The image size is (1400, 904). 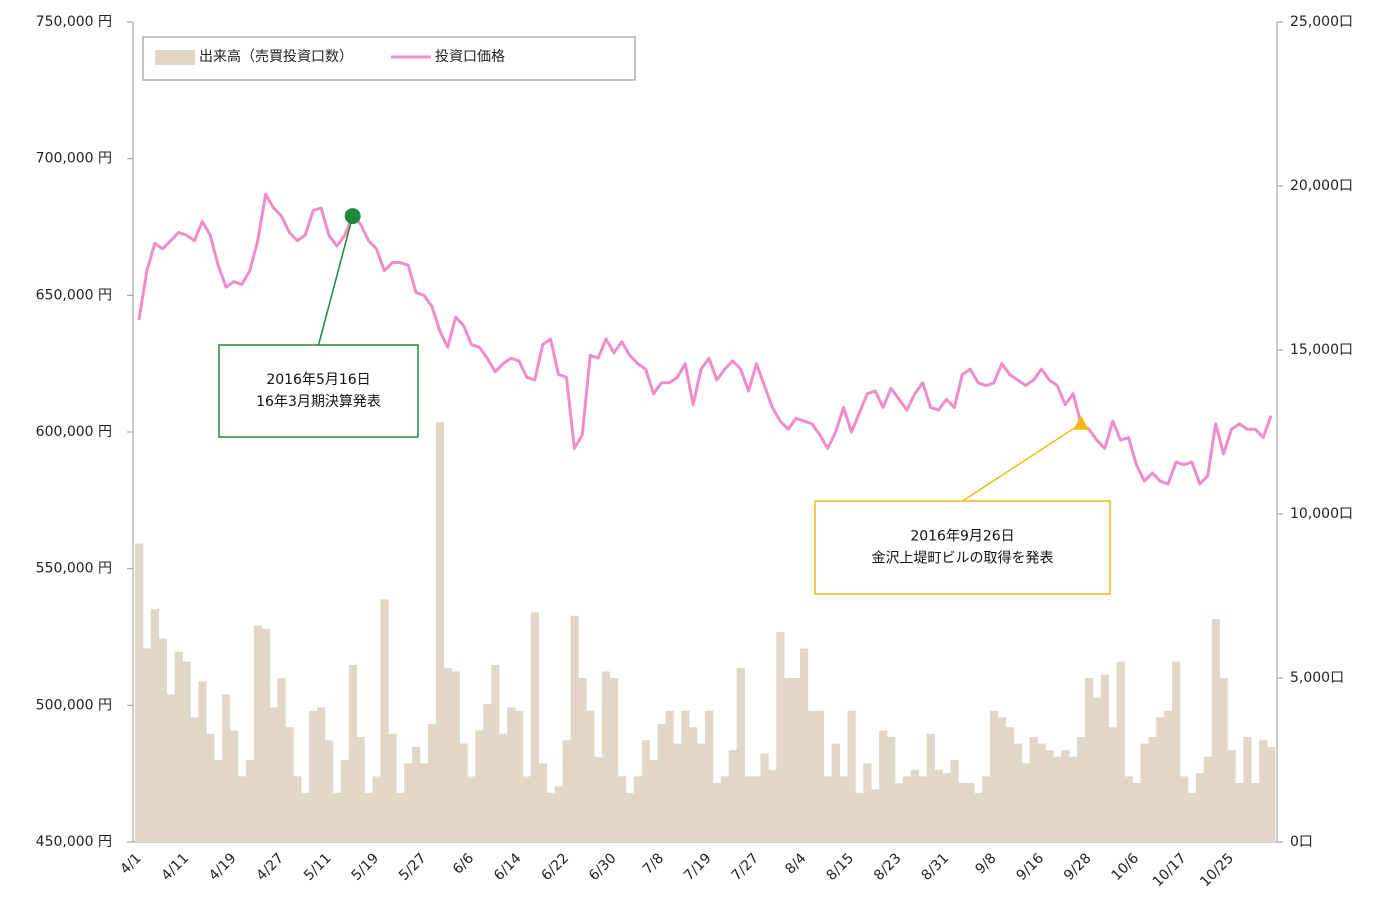 I want to click on x-tick-label: 7/8, so click(x=653, y=863).